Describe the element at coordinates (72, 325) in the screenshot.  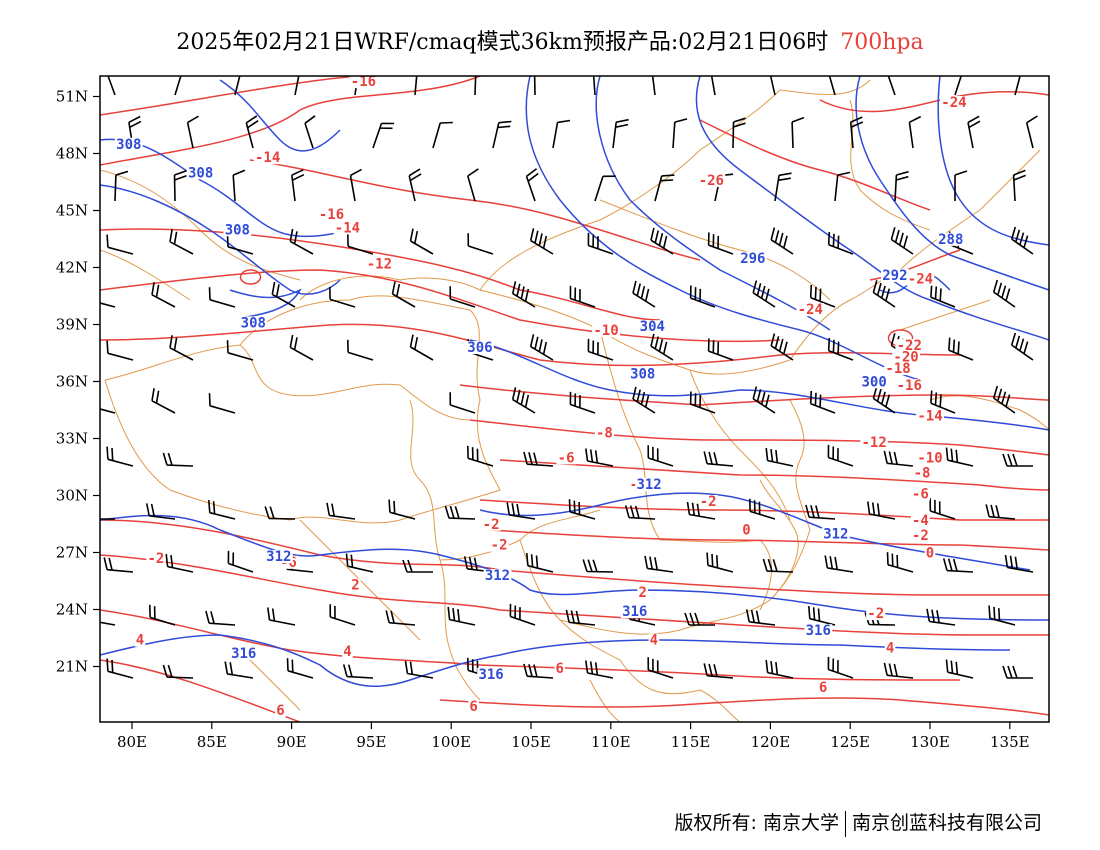
I see `lat-tick-label: 39N` at that location.